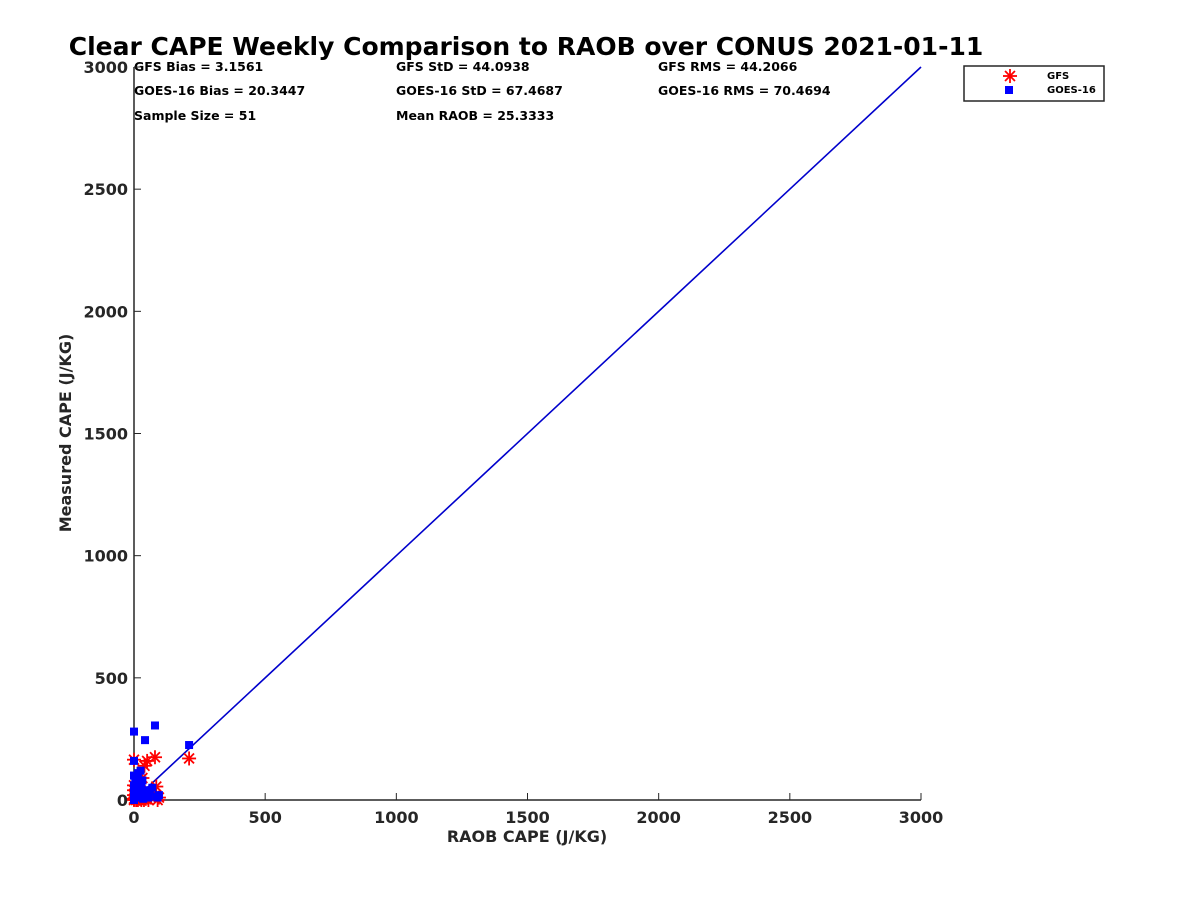  I want to click on x-tick-label: 2500, so click(790, 817).